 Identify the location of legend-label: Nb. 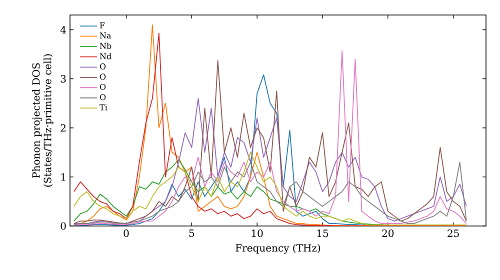
(106, 45).